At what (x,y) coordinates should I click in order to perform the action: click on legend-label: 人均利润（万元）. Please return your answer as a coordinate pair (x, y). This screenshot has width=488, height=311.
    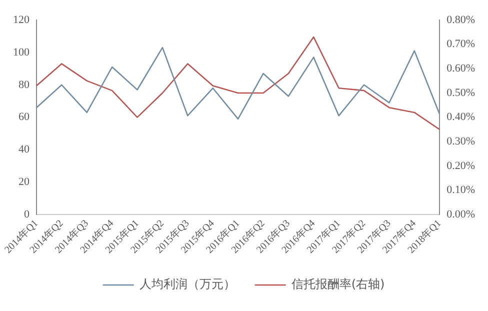
    Looking at the image, I should click on (187, 284).